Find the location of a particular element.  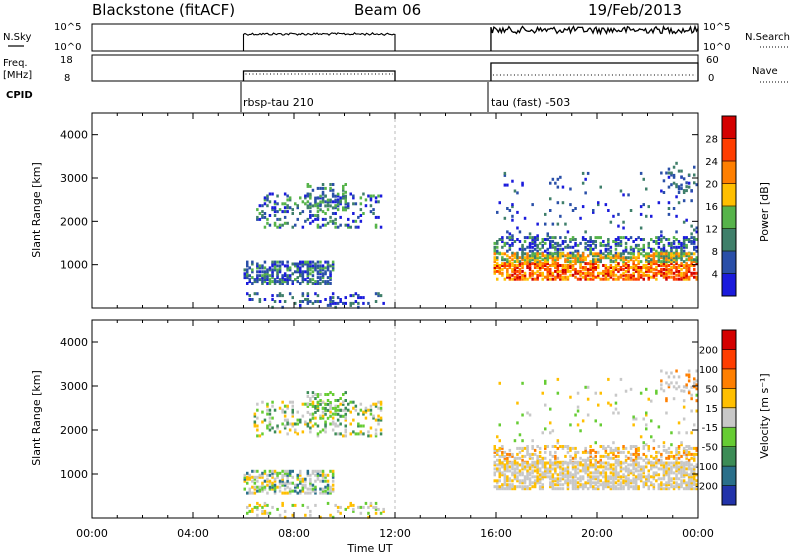

colorbar-frame is located at coordinates (729, 417).